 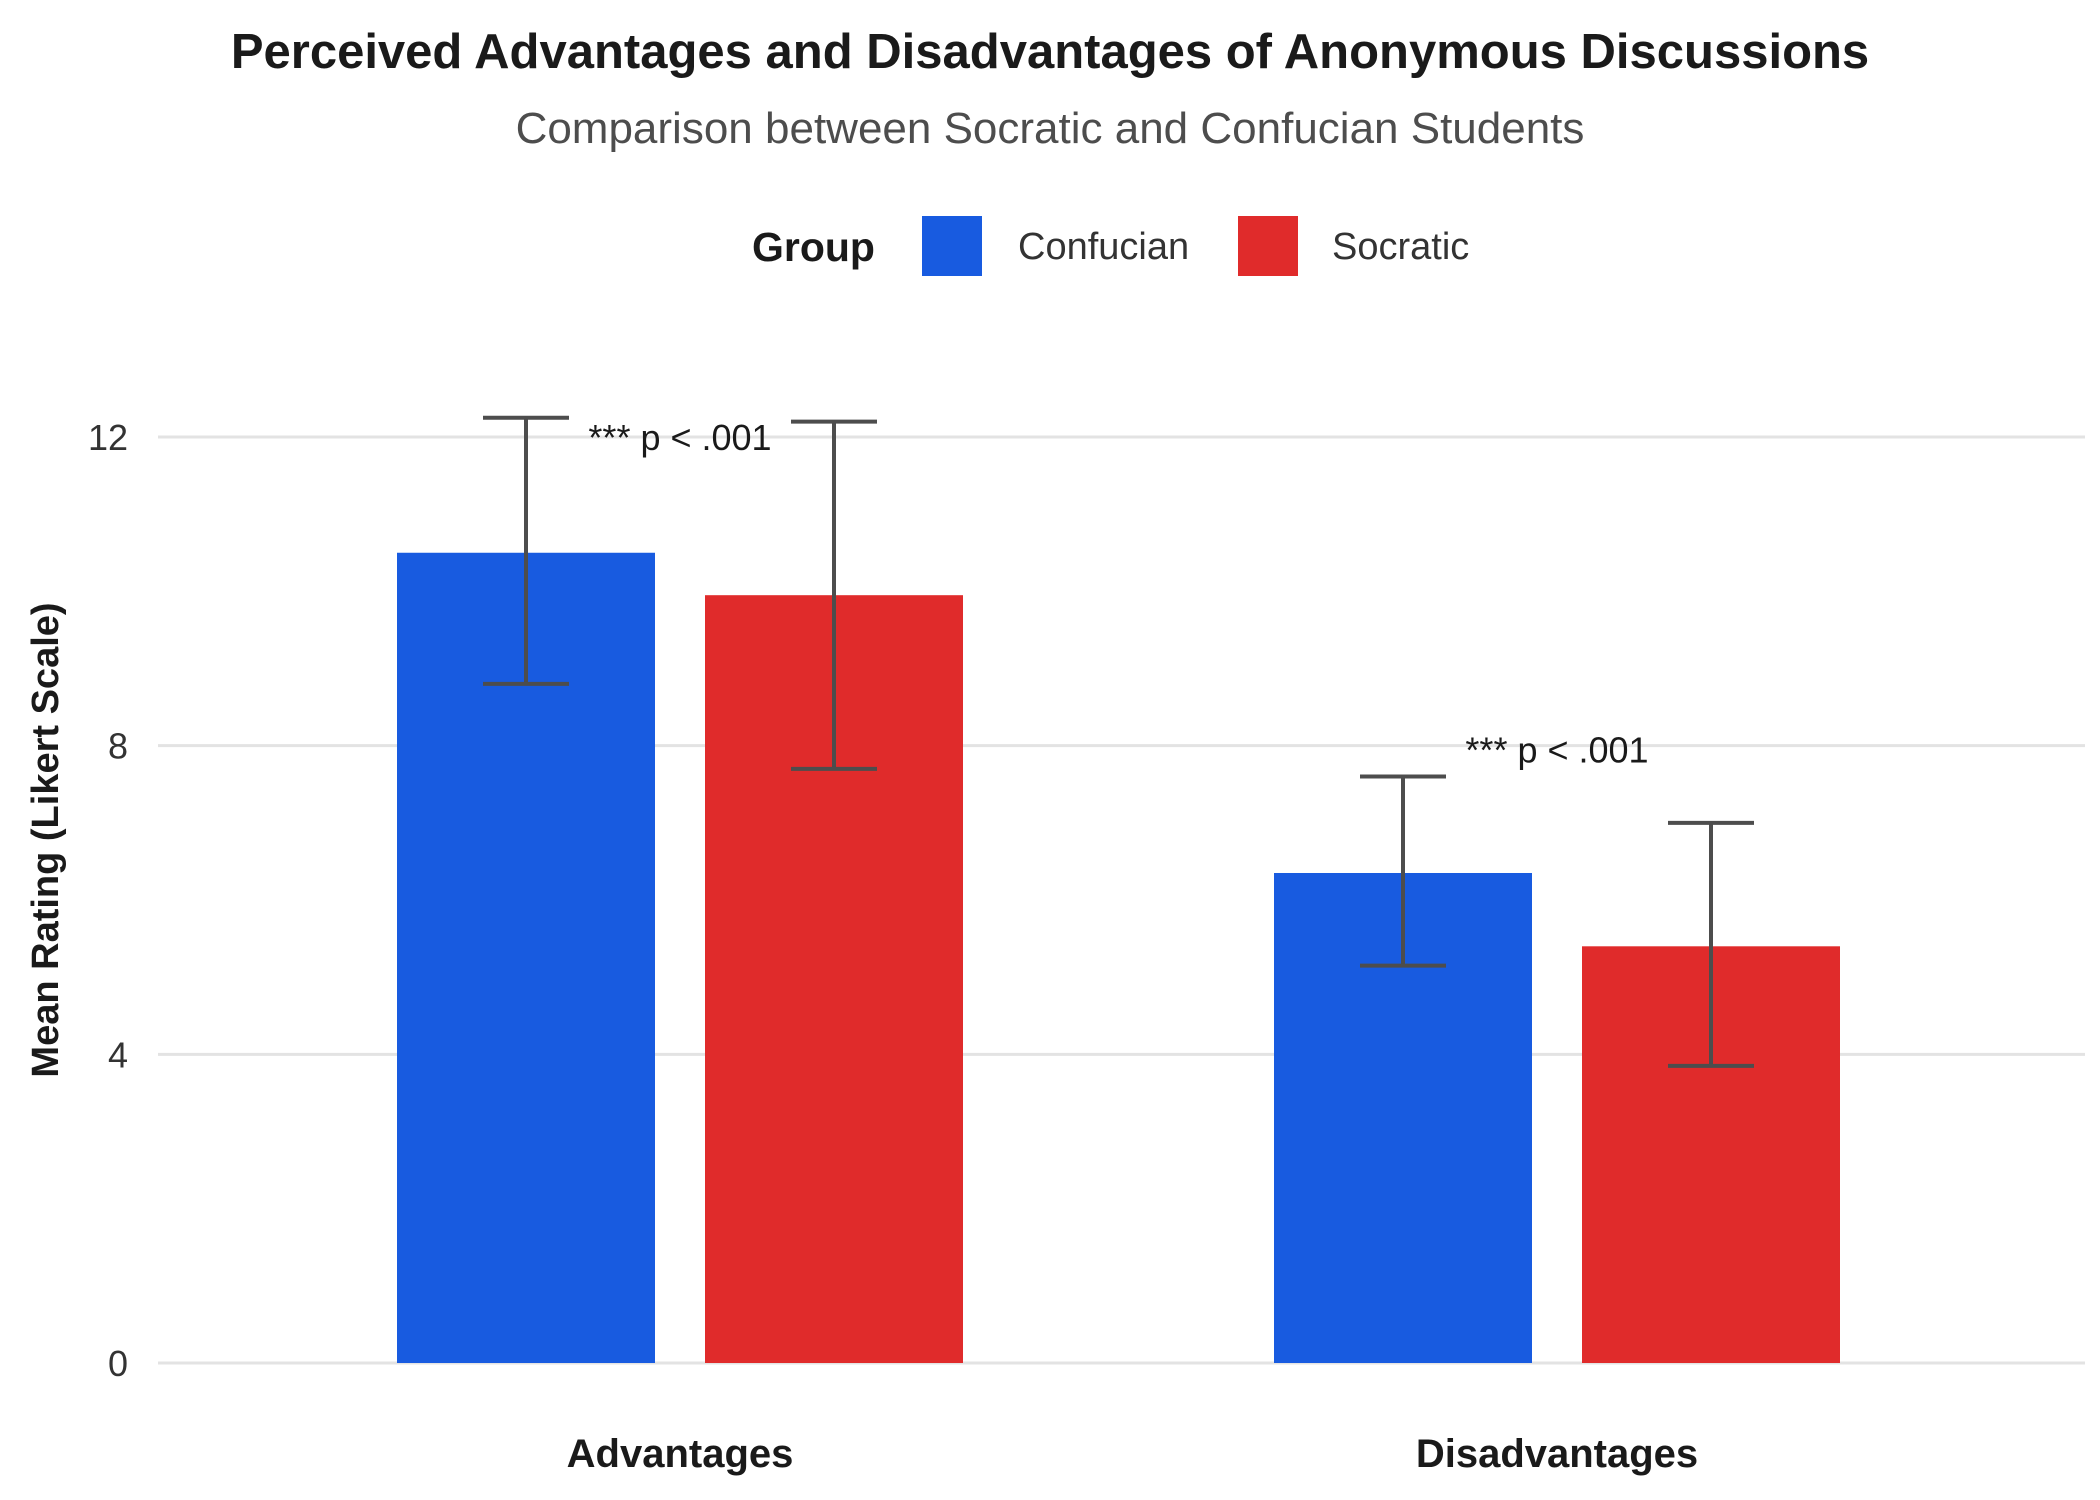 What do you see at coordinates (834, 595) in the screenshot?
I see `error-bar-socratic-advantages` at bounding box center [834, 595].